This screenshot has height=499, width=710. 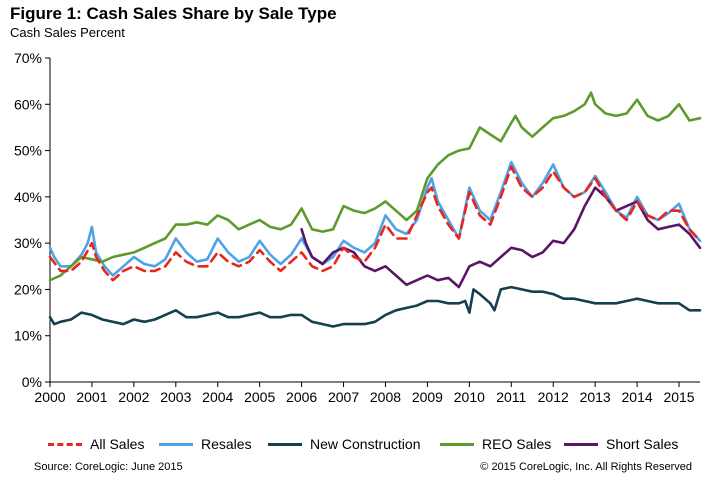 What do you see at coordinates (553, 397) in the screenshot?
I see `x-tick-label: 2012` at bounding box center [553, 397].